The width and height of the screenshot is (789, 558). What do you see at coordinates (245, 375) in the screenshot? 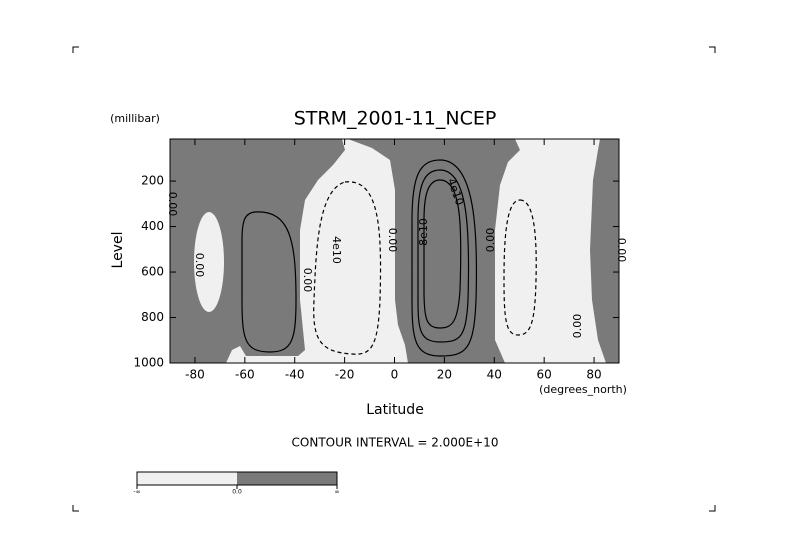
I see `x-tick-label: -60` at bounding box center [245, 375].